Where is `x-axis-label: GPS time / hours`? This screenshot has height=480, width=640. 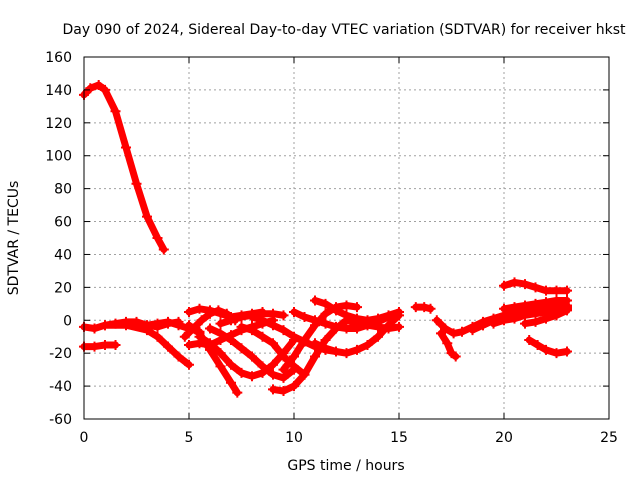
x-axis-label: GPS time / hours is located at coordinates (345, 466).